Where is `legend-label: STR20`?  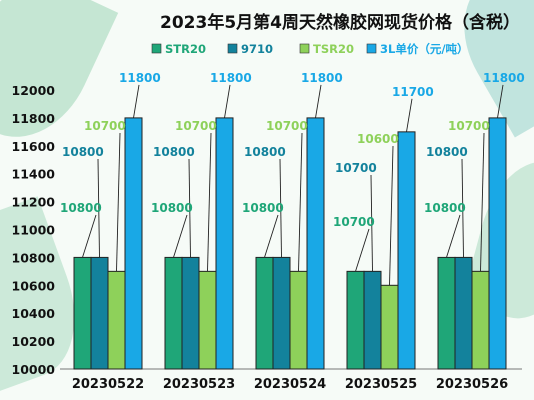 legend-label: STR20 is located at coordinates (185, 49).